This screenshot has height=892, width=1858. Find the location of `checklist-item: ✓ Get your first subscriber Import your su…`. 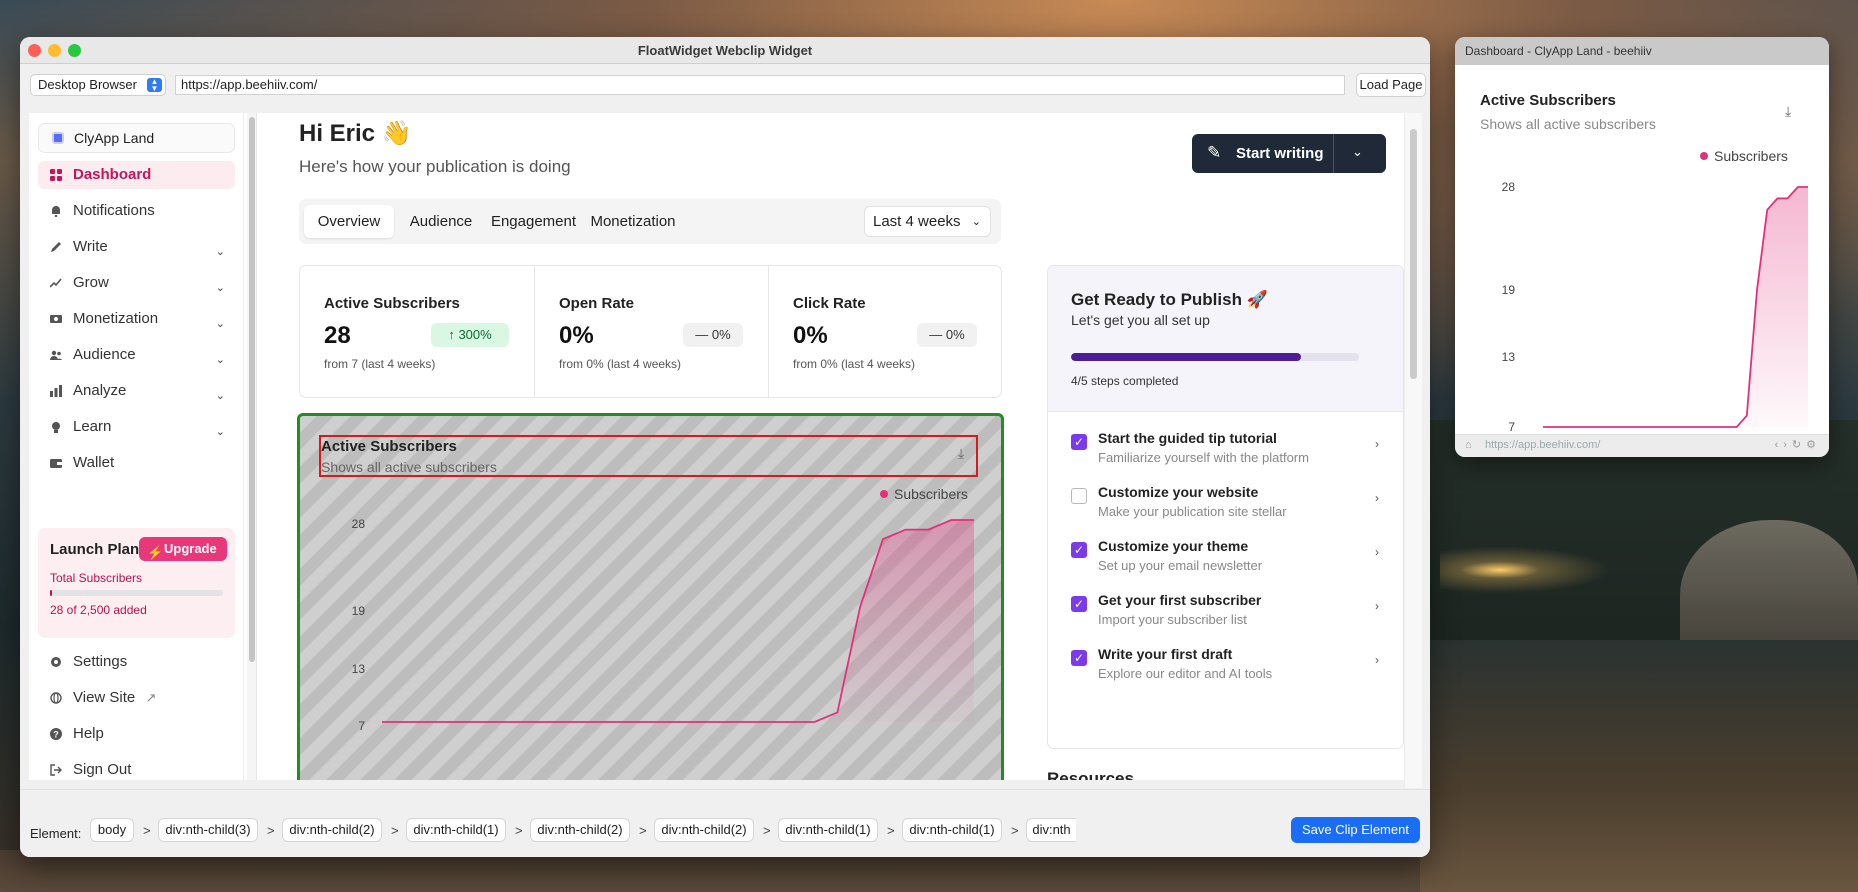

checklist-item: ✓ Get your first subscriber Import your su… is located at coordinates (1225, 606).